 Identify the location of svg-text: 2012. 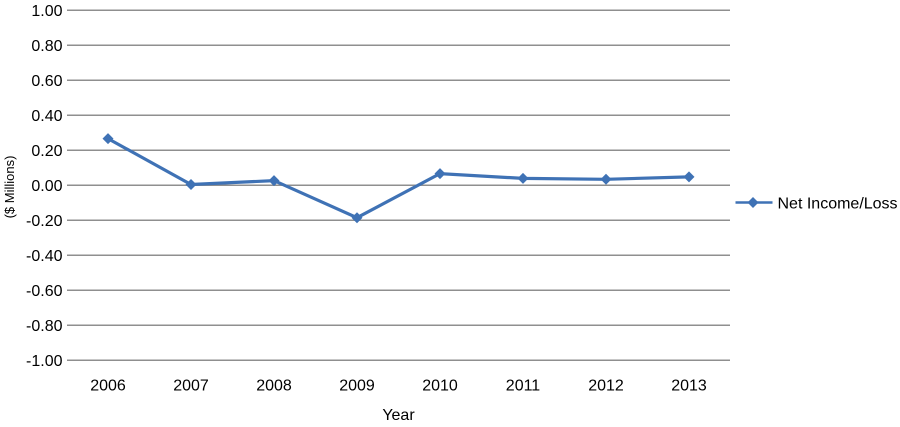
(606, 385).